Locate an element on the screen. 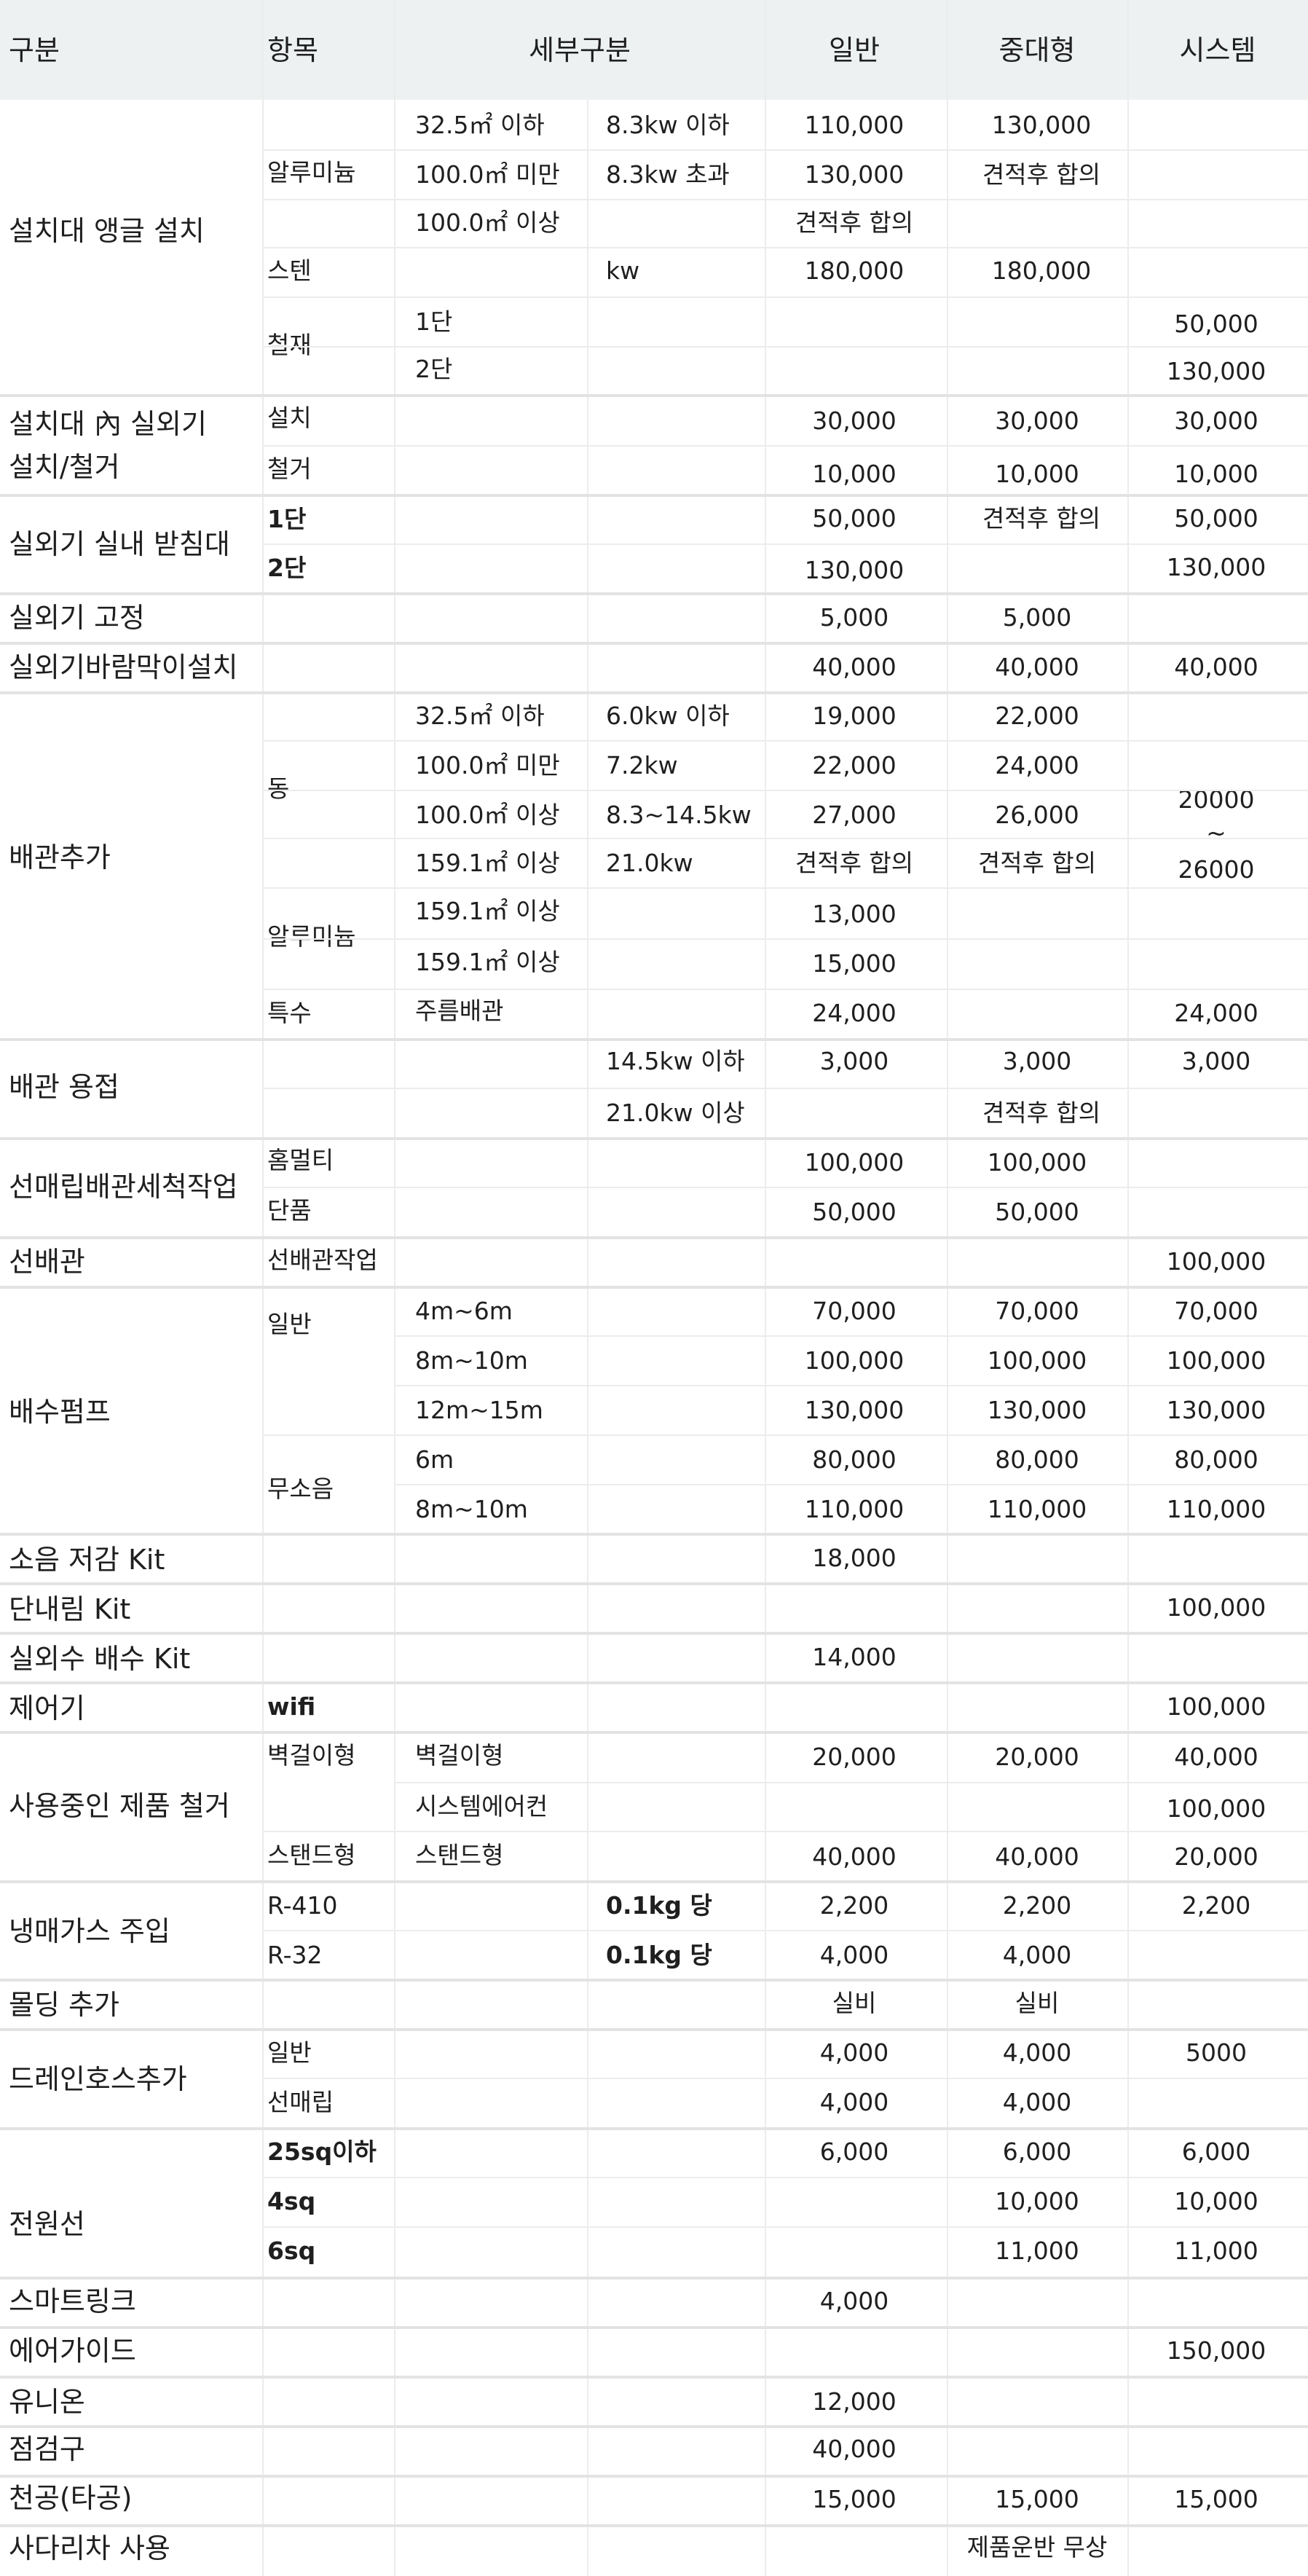  header-system: 시스템 is located at coordinates (1217, 50).